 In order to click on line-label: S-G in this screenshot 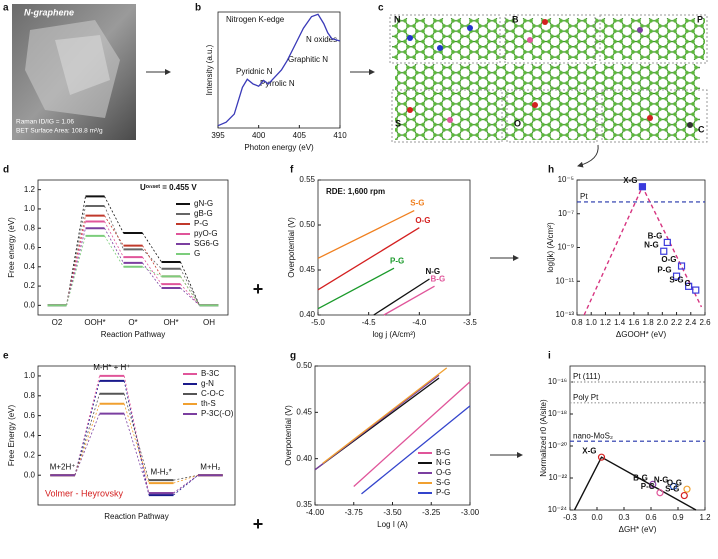, I will do `click(417, 203)`.